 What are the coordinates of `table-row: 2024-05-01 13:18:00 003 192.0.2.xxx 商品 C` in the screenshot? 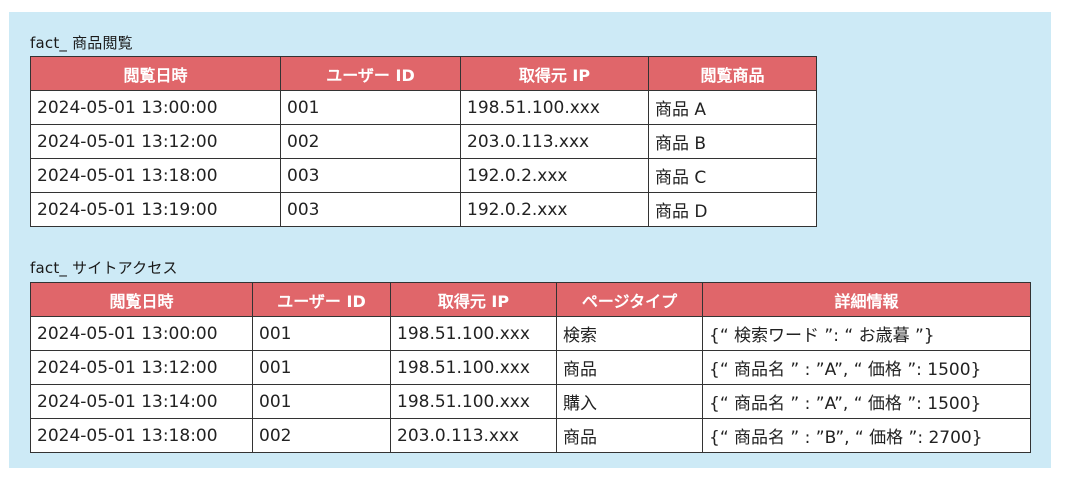 It's located at (423, 175).